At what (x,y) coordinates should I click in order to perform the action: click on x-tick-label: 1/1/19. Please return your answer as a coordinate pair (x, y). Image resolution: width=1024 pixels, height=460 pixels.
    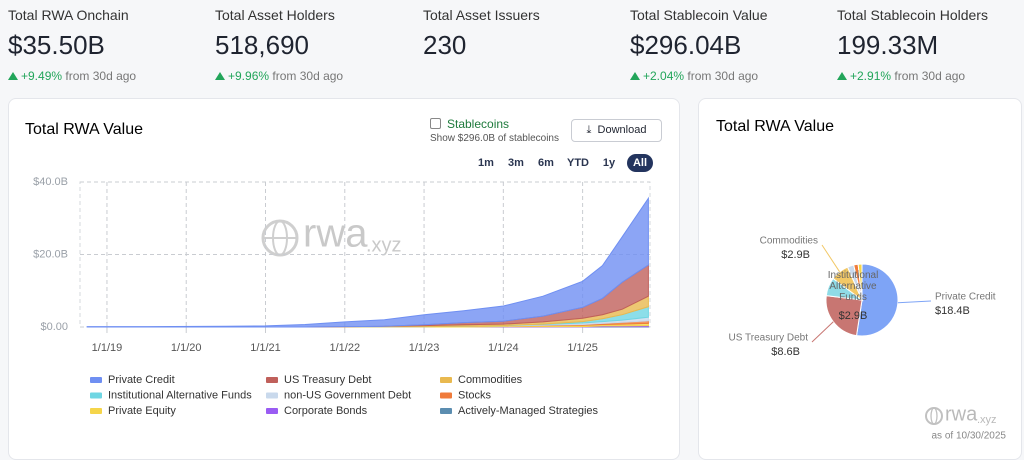
    Looking at the image, I should click on (107, 348).